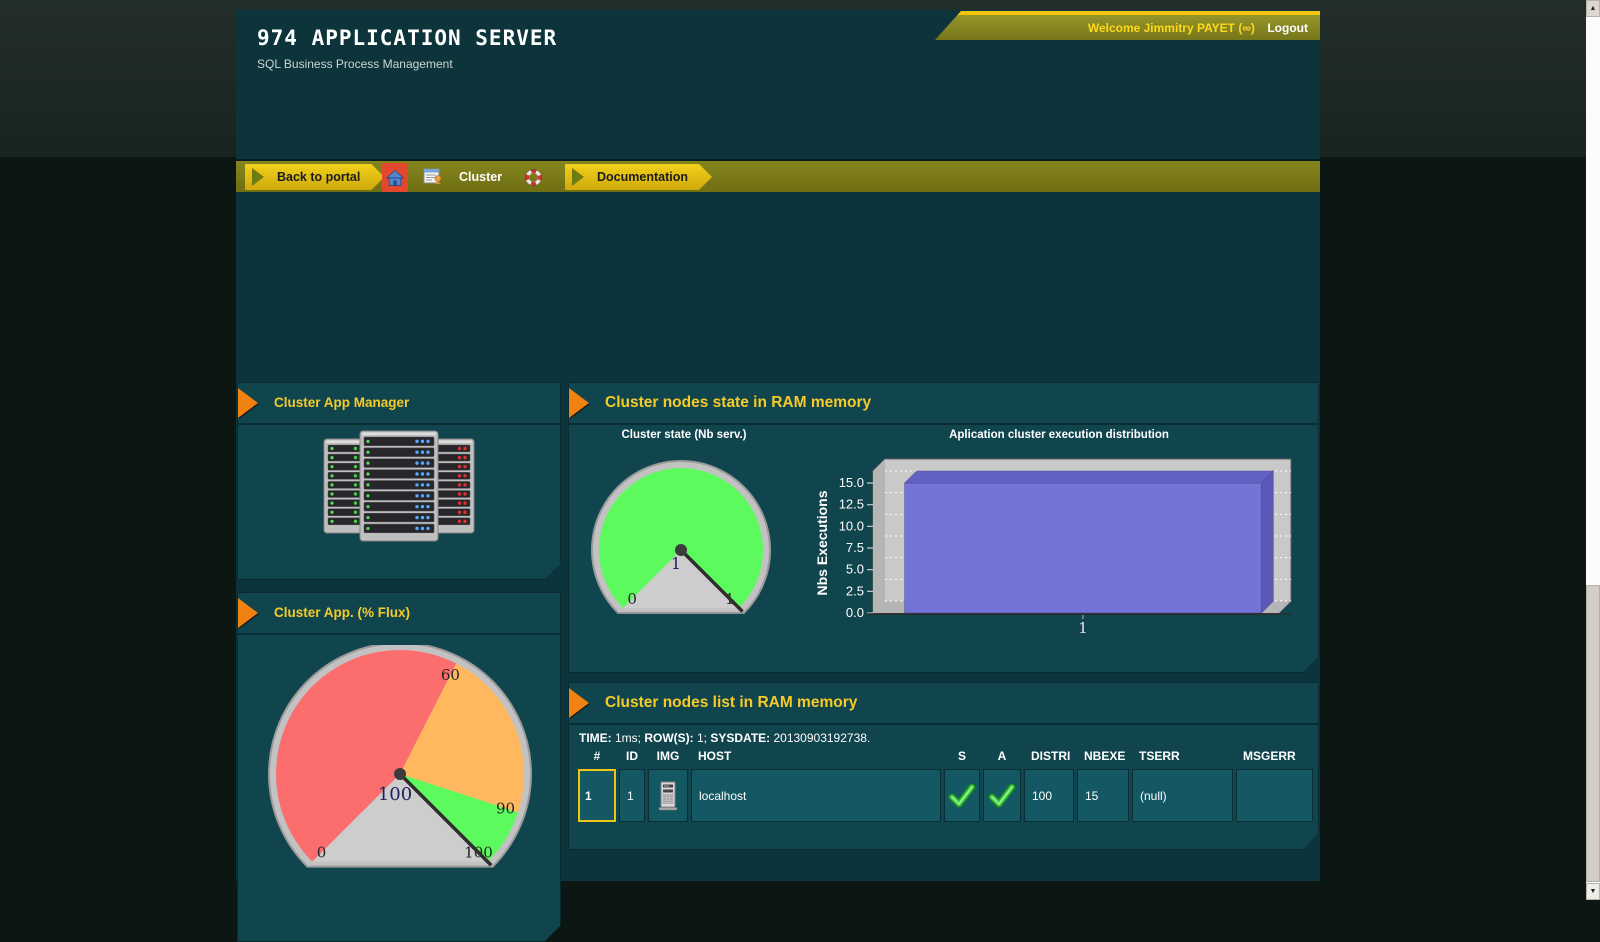  I want to click on row-s-cell, so click(962, 795).